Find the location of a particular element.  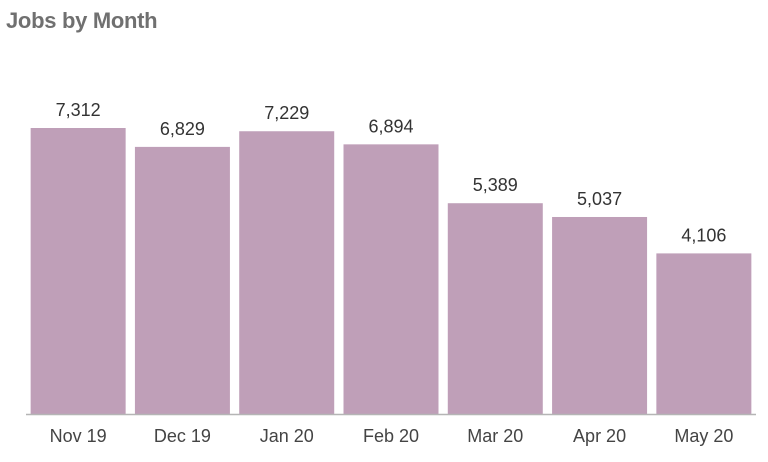

x-tick-label: Jan 20 is located at coordinates (287, 436).